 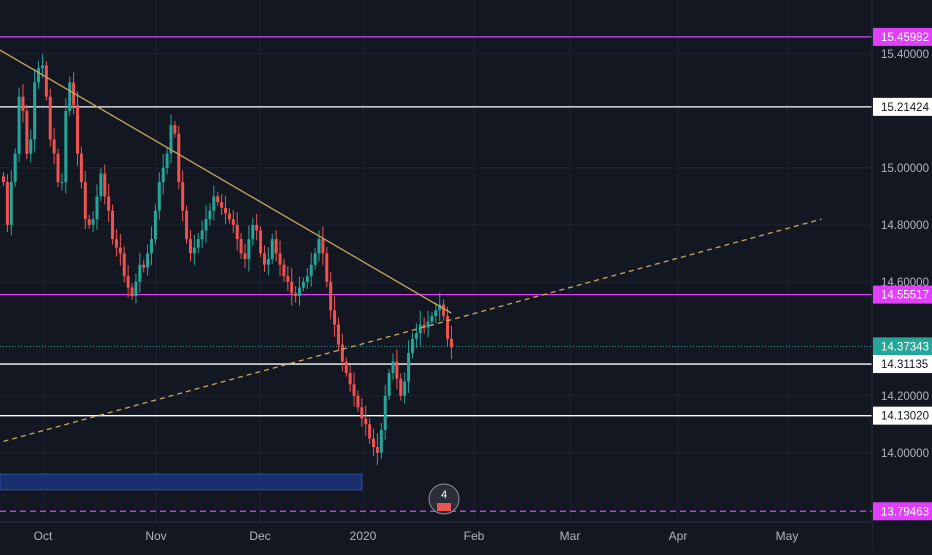 I want to click on price-tick-label: 15.40000, so click(x=905, y=55).